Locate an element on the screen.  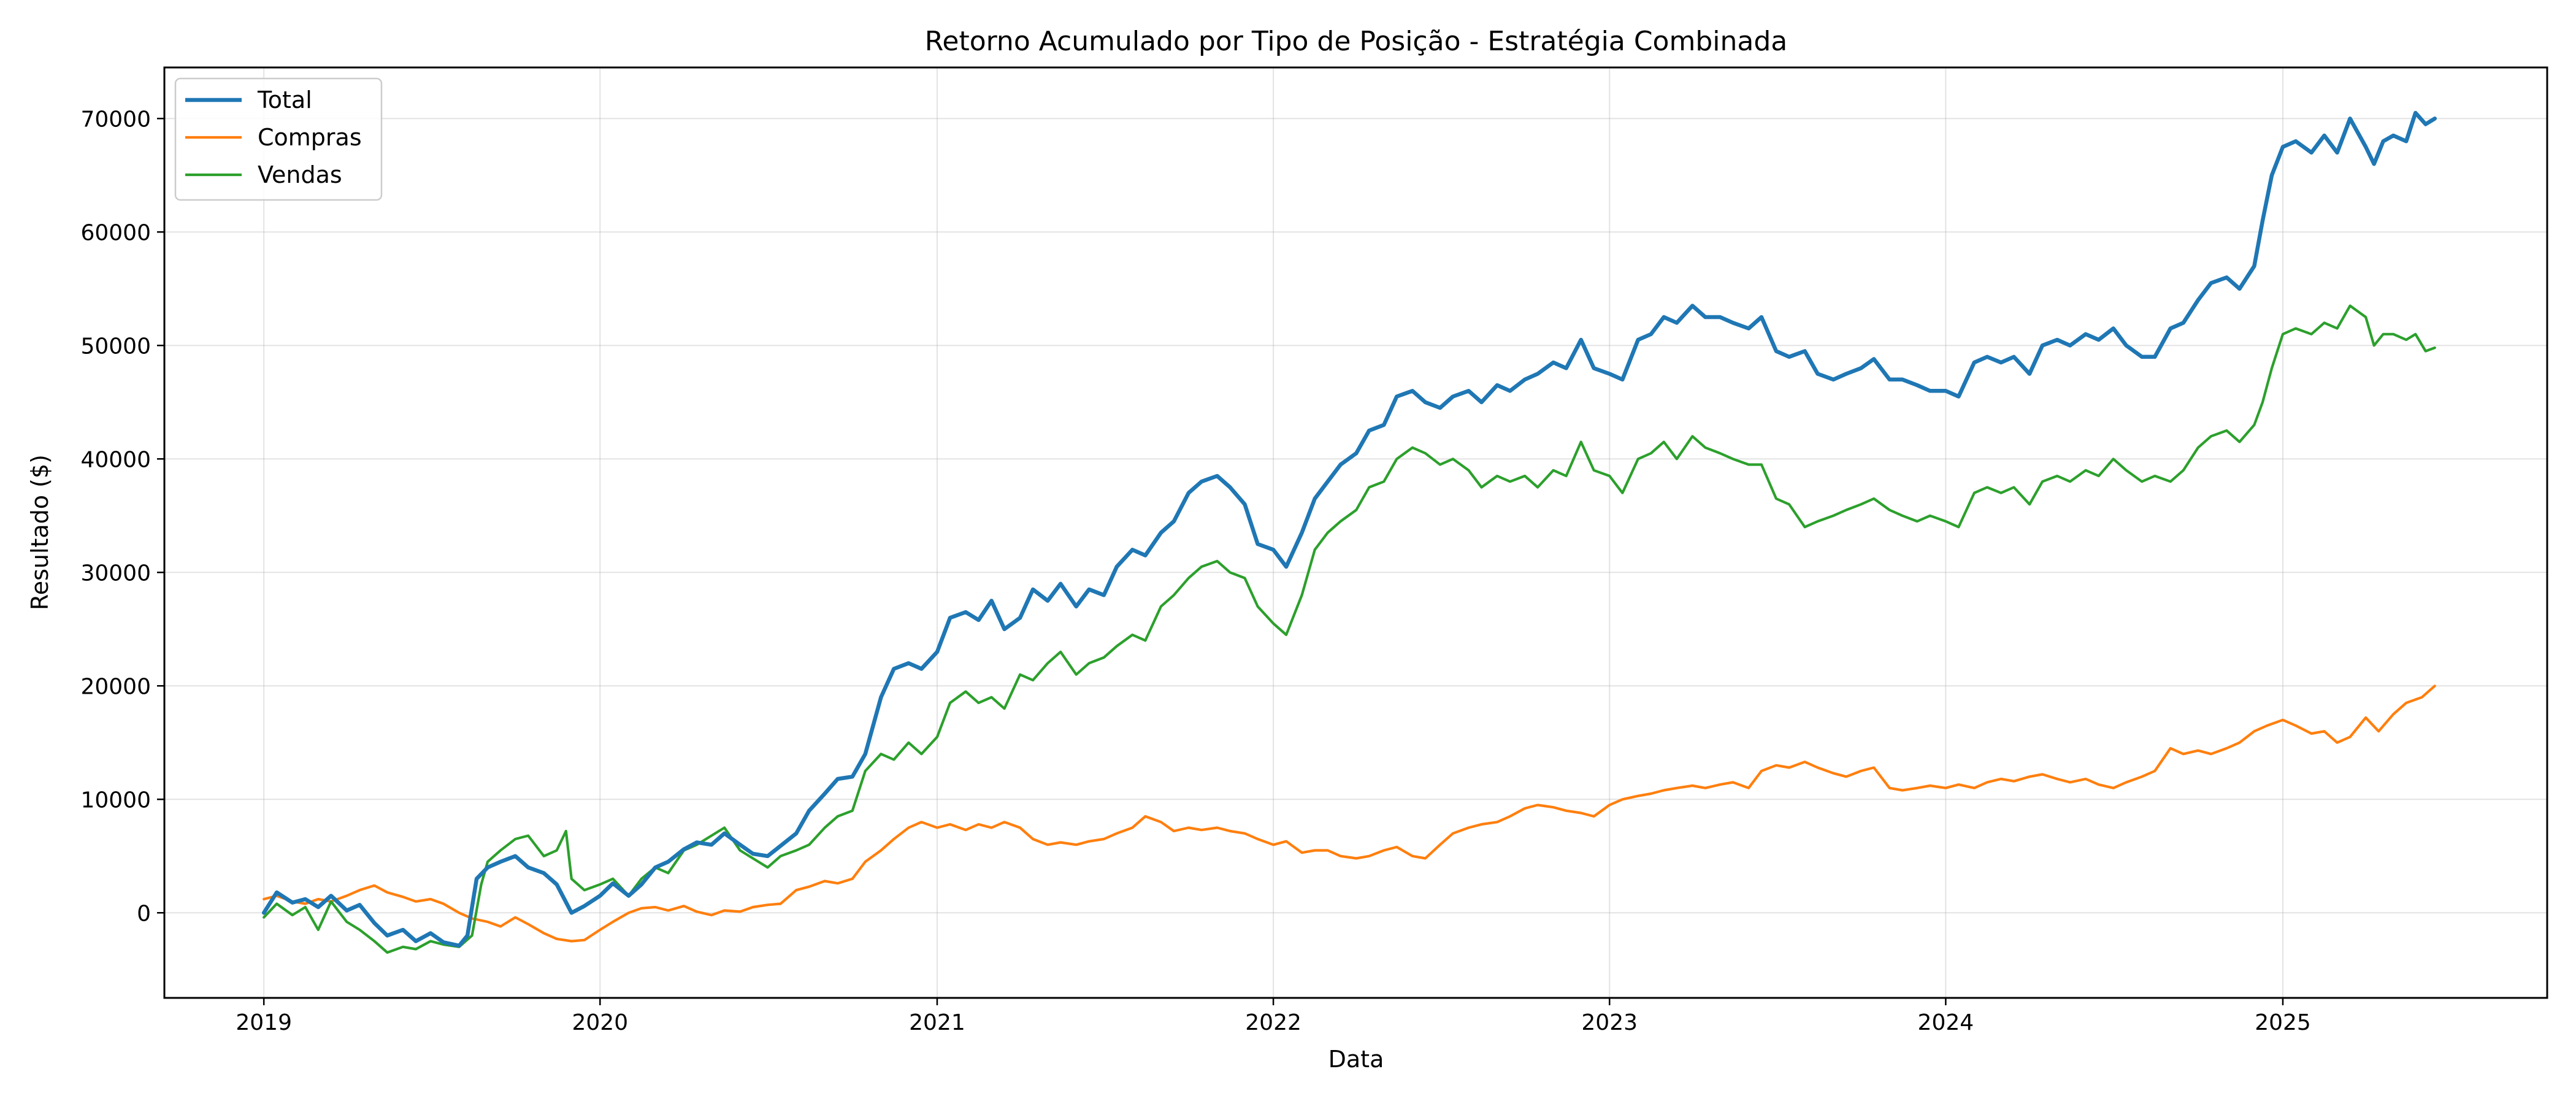
y-axis-label: Resultado ($) is located at coordinates (39, 532).